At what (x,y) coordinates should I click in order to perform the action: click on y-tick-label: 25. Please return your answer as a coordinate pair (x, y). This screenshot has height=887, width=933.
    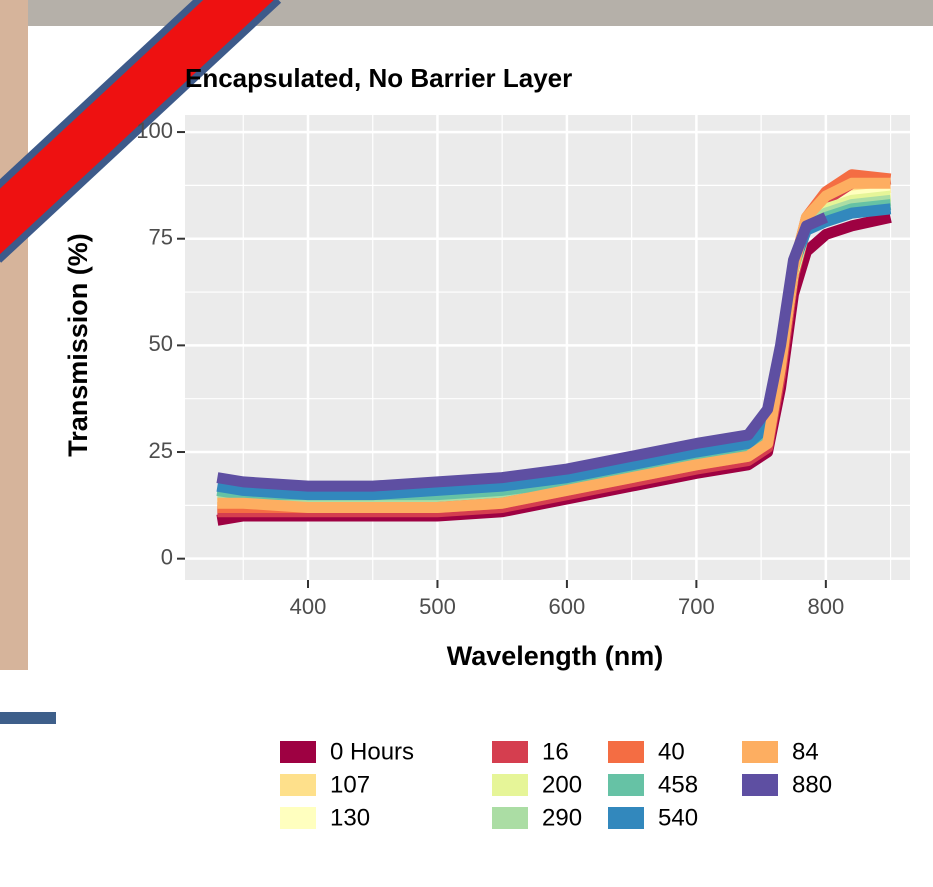
    Looking at the image, I should click on (161, 450).